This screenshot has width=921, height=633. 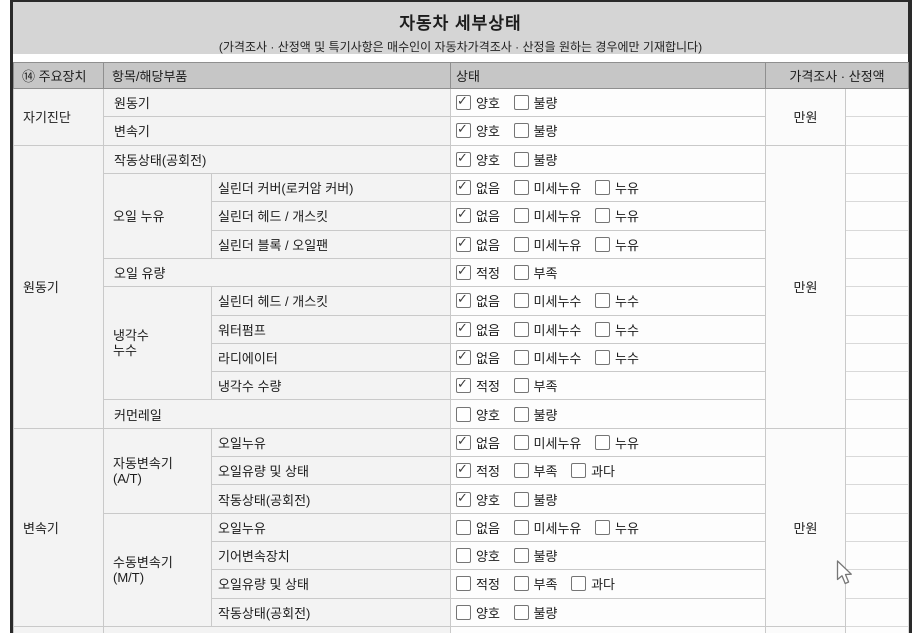 I want to click on status-cell: 없음 미세누수 누수, so click(x=608, y=357).